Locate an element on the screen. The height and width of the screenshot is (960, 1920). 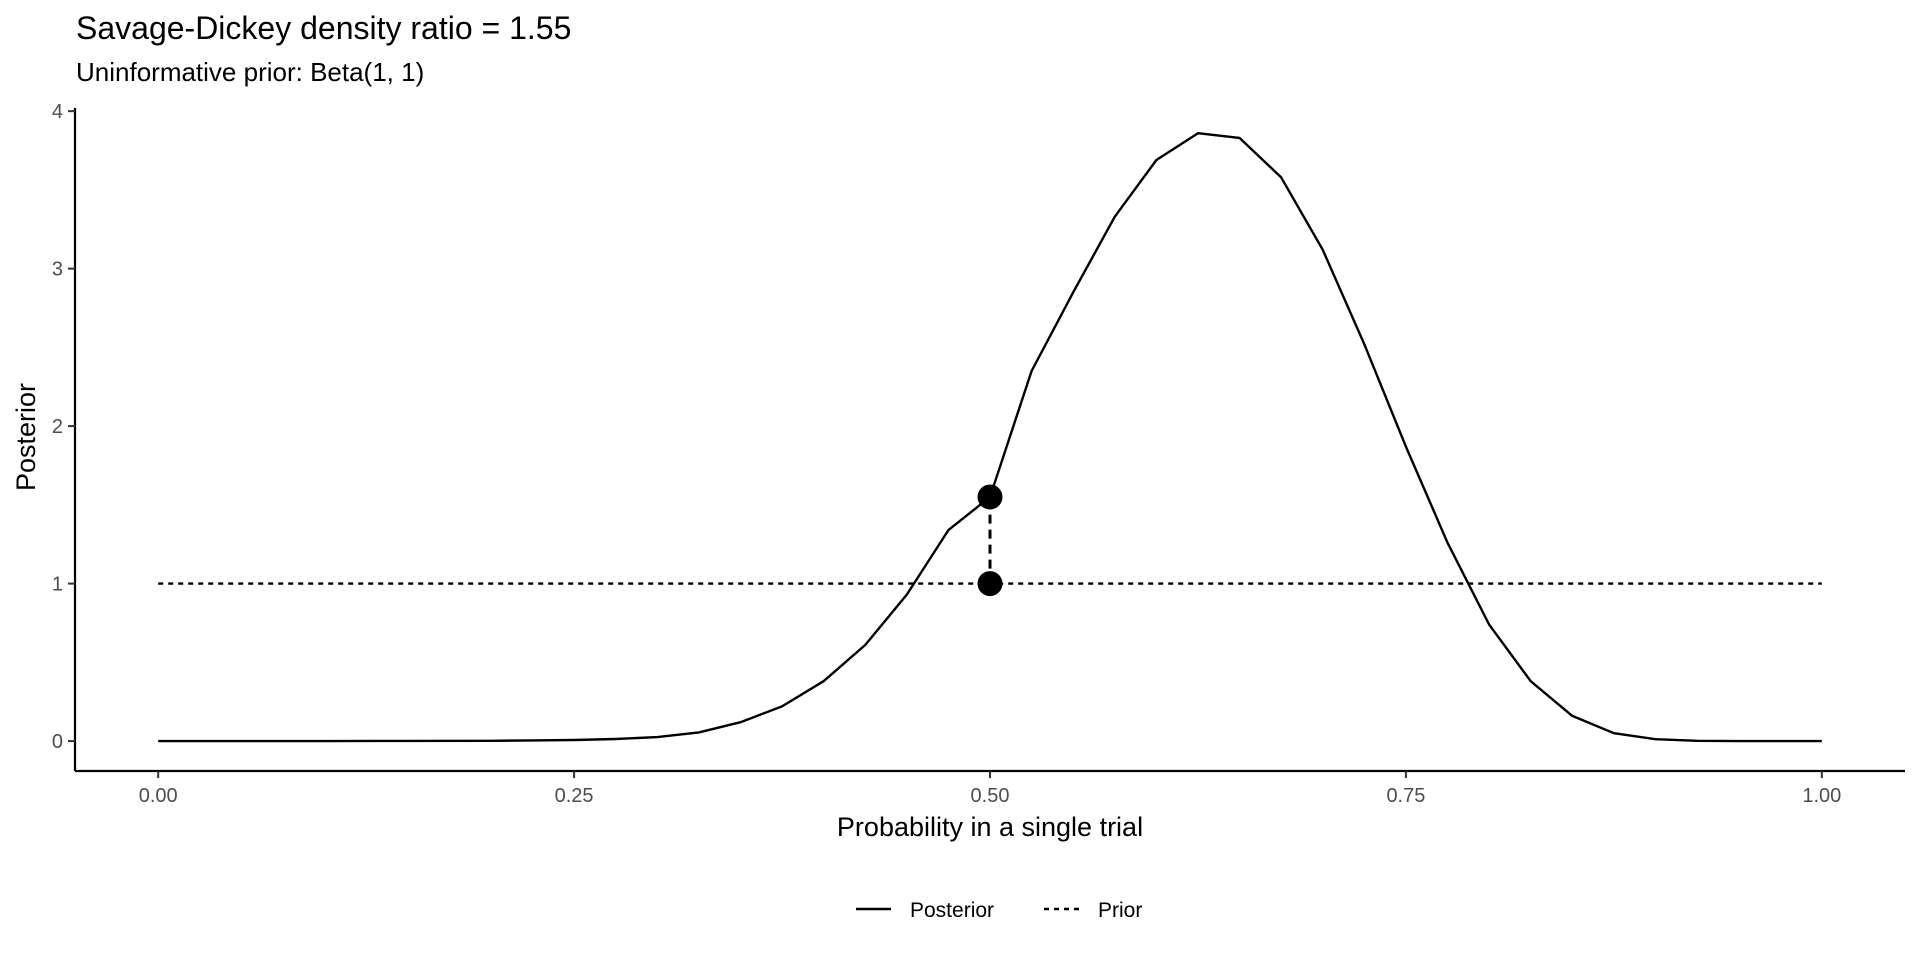
x-axis-ticks: 0.00 0.25 0.50 0.75 1.00 is located at coordinates (990, 789).